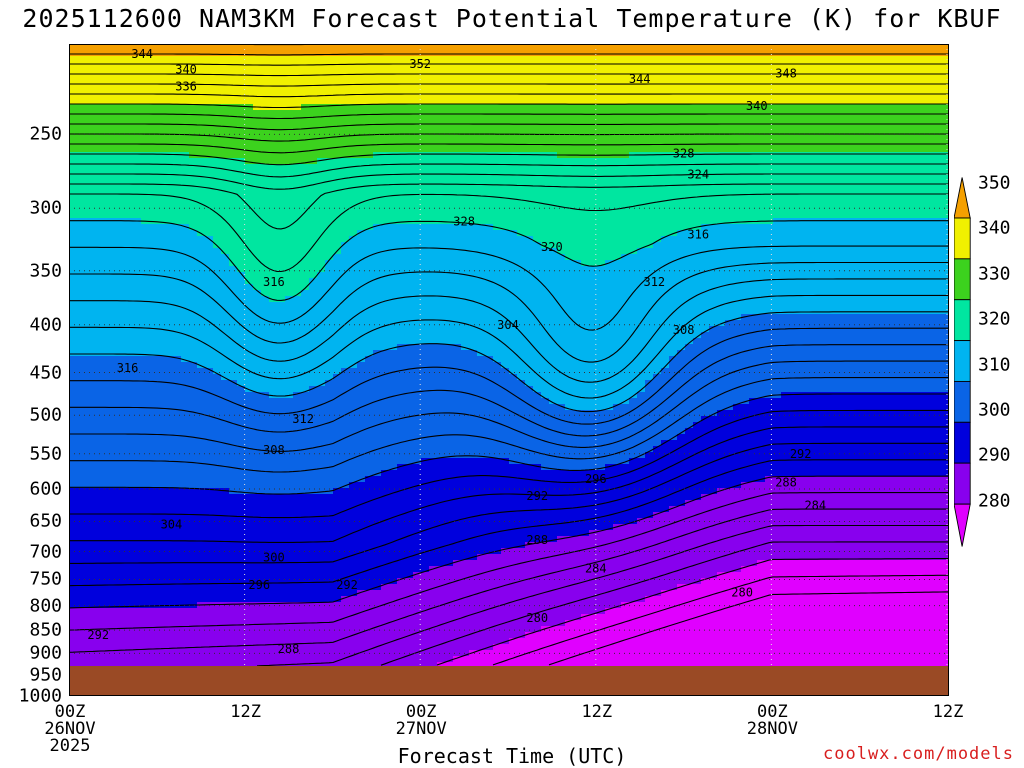  I want to click on contour-label: 300, so click(274, 557).